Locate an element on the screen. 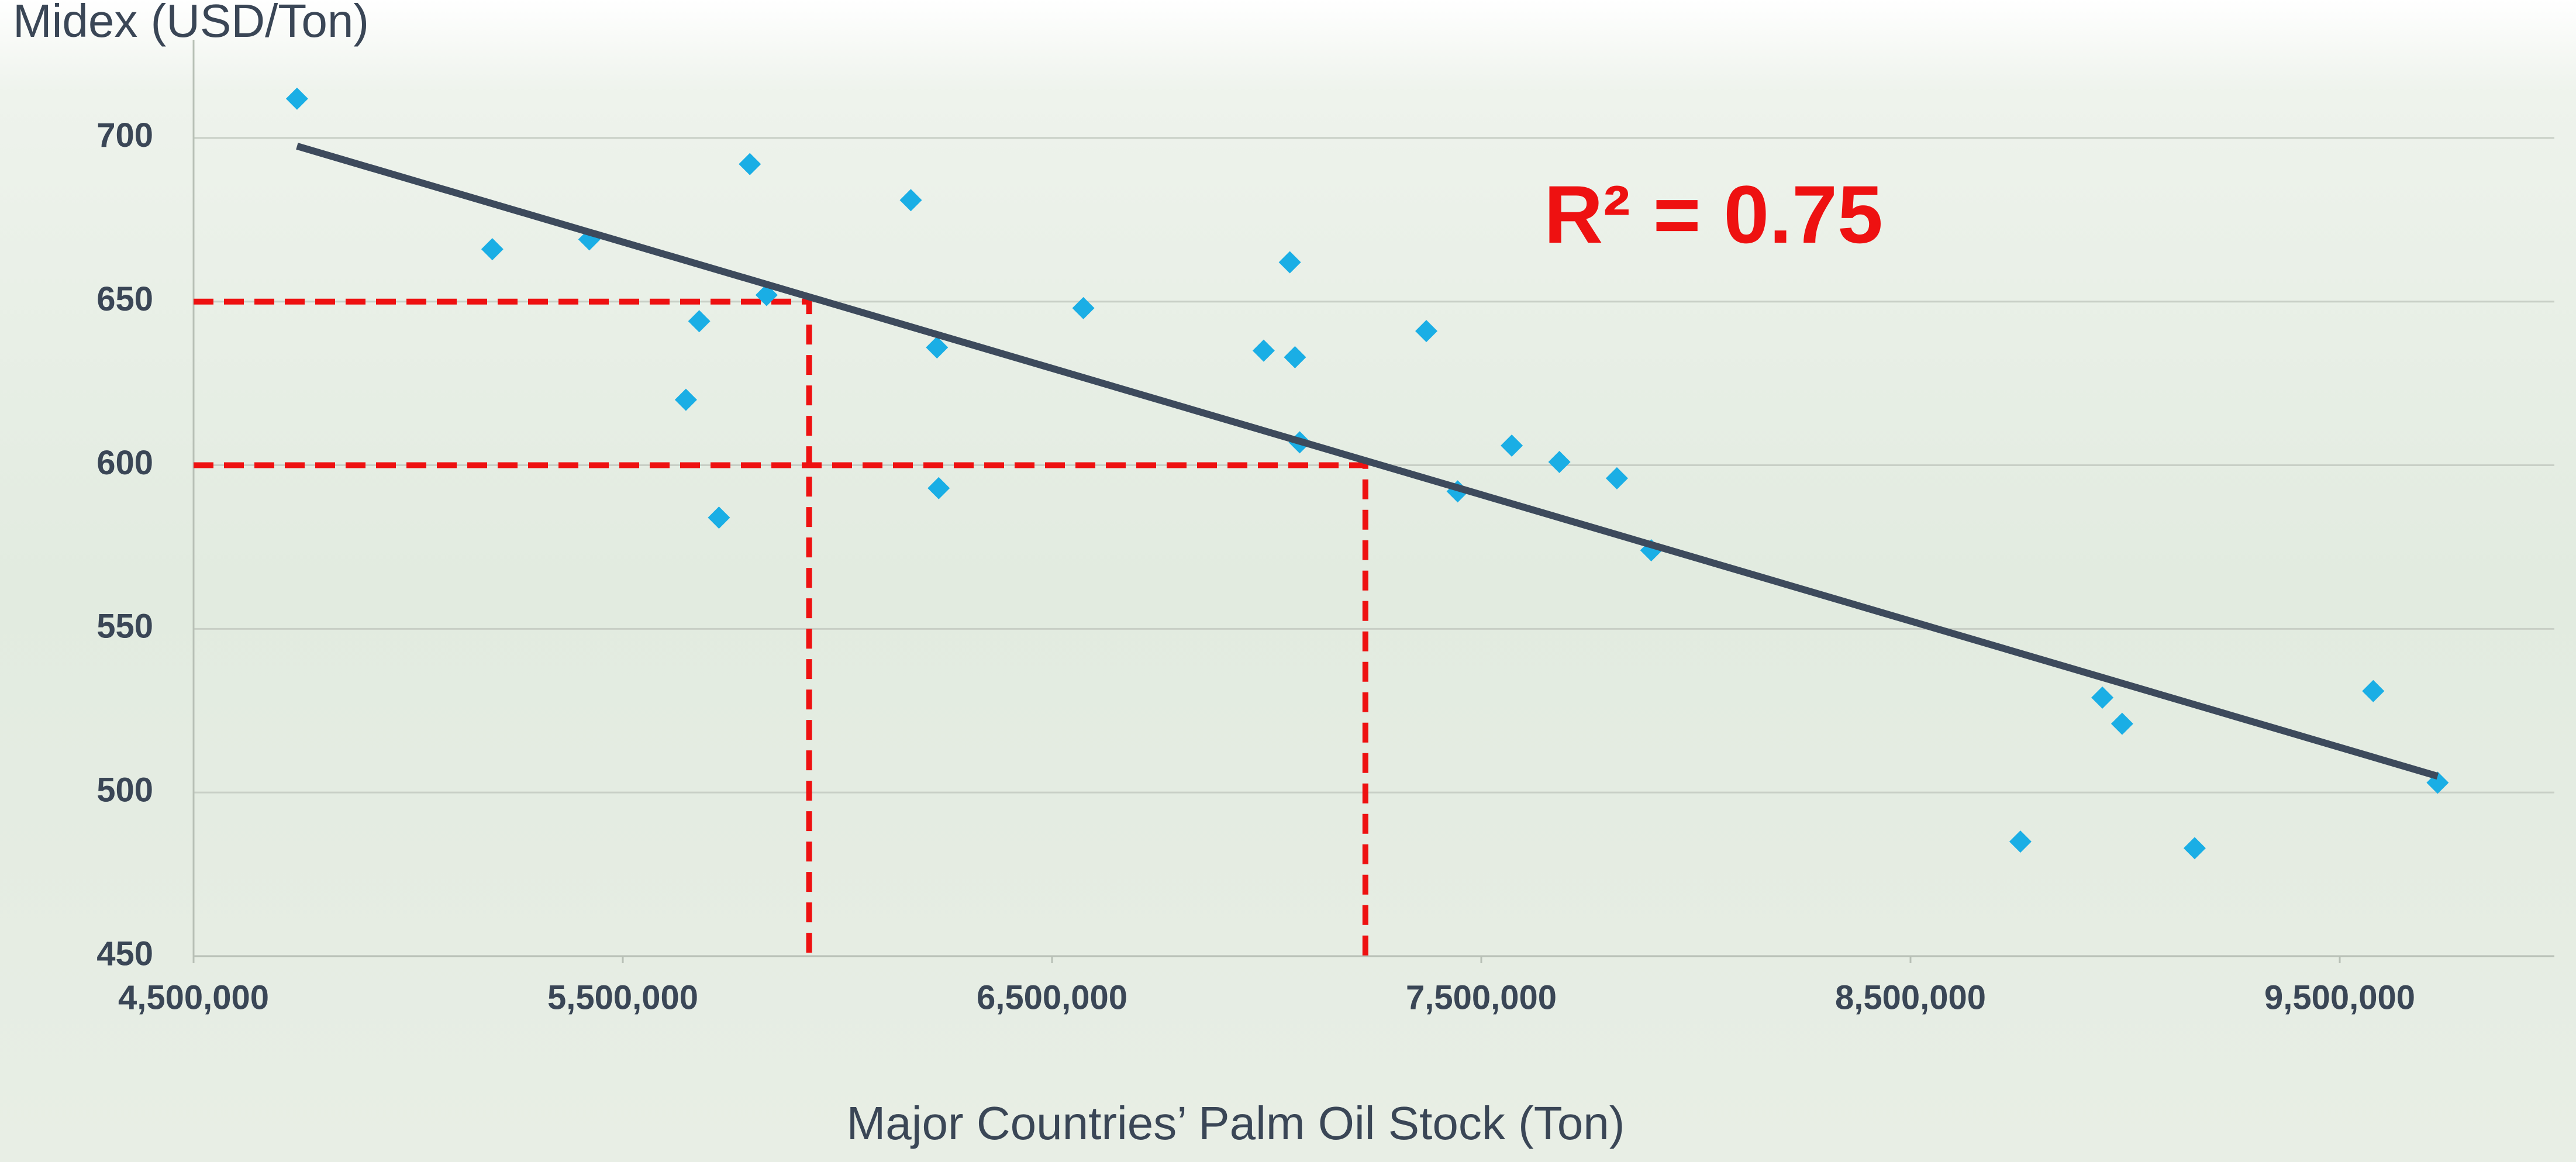 This screenshot has width=2576, height=1162. annotation: R² = 0.75 is located at coordinates (1714, 214).